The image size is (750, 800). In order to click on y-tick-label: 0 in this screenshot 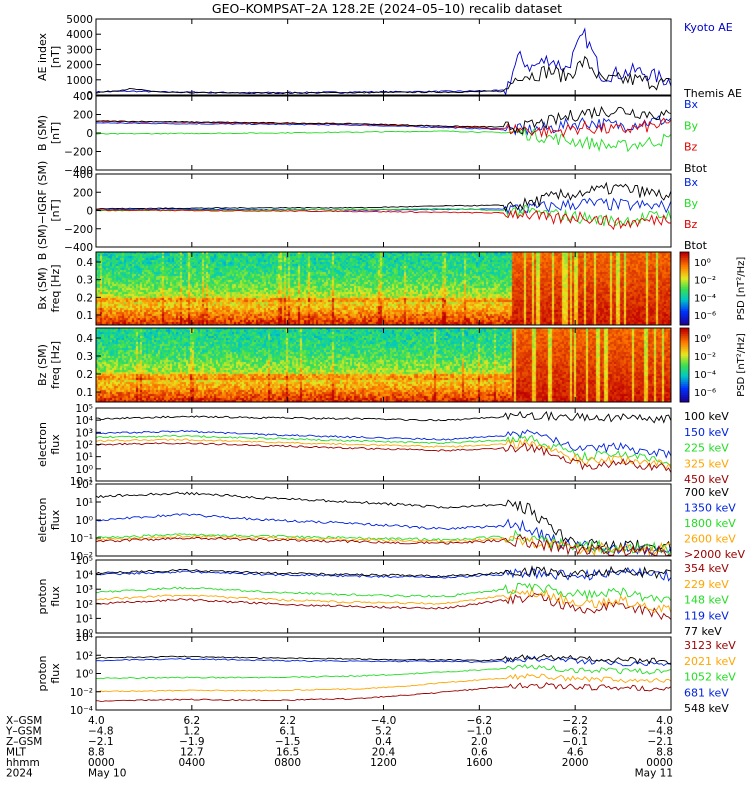, I will do `click(89, 134)`.